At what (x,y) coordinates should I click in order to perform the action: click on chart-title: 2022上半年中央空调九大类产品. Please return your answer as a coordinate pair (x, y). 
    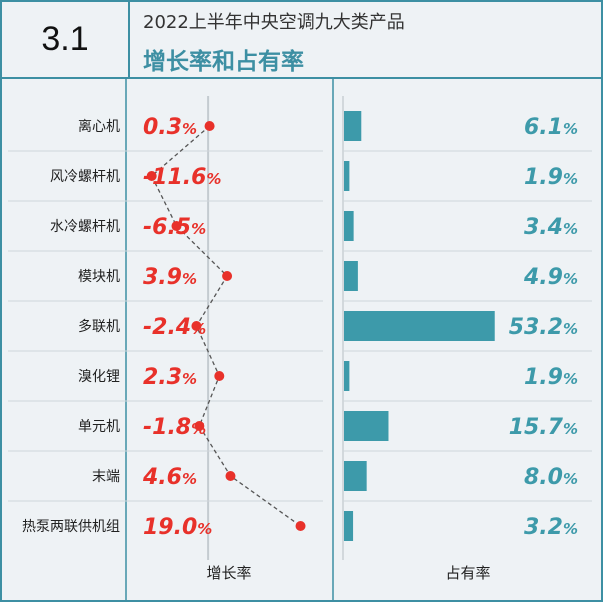
    Looking at the image, I should click on (274, 22).